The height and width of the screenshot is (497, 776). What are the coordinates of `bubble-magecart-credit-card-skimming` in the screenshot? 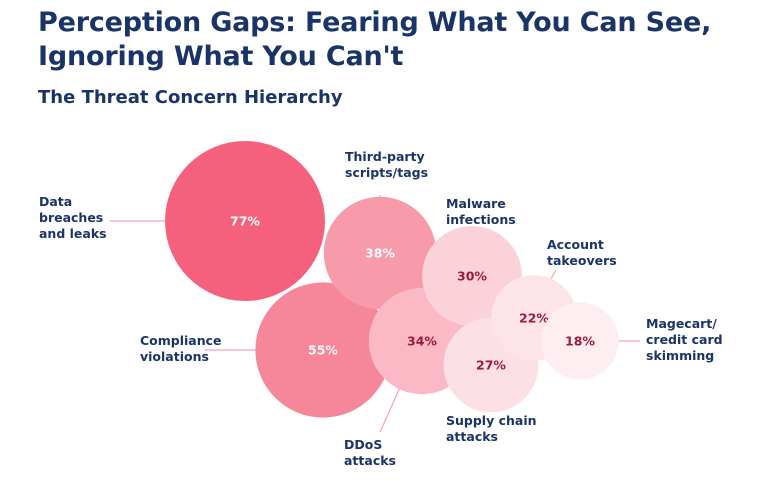 It's located at (580, 341).